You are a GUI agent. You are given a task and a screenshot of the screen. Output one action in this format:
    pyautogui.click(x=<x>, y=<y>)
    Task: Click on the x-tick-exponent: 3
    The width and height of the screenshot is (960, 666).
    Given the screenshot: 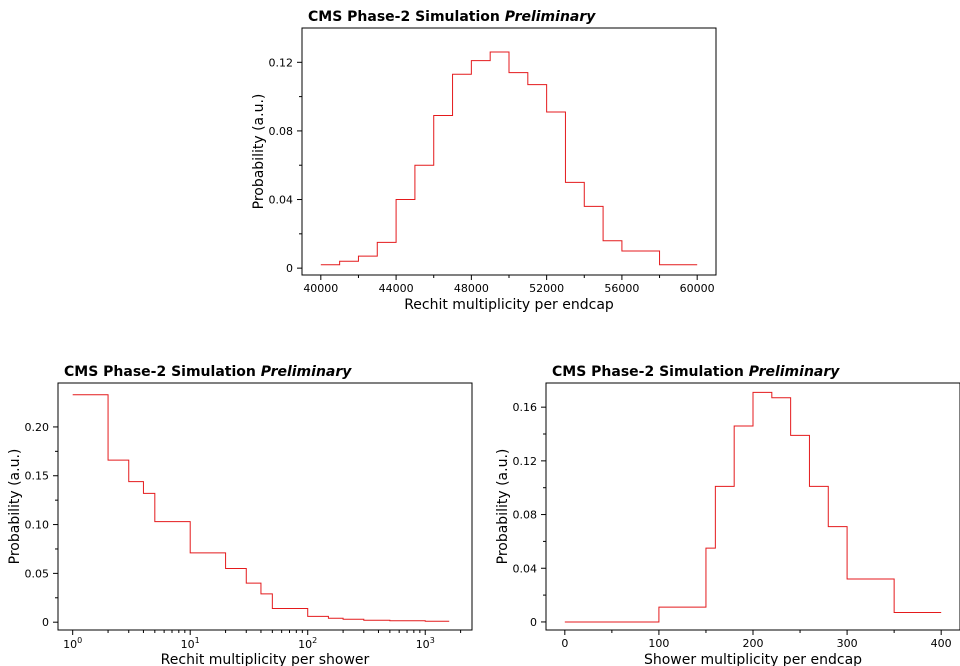 What is the action you would take?
    pyautogui.click(x=432, y=640)
    